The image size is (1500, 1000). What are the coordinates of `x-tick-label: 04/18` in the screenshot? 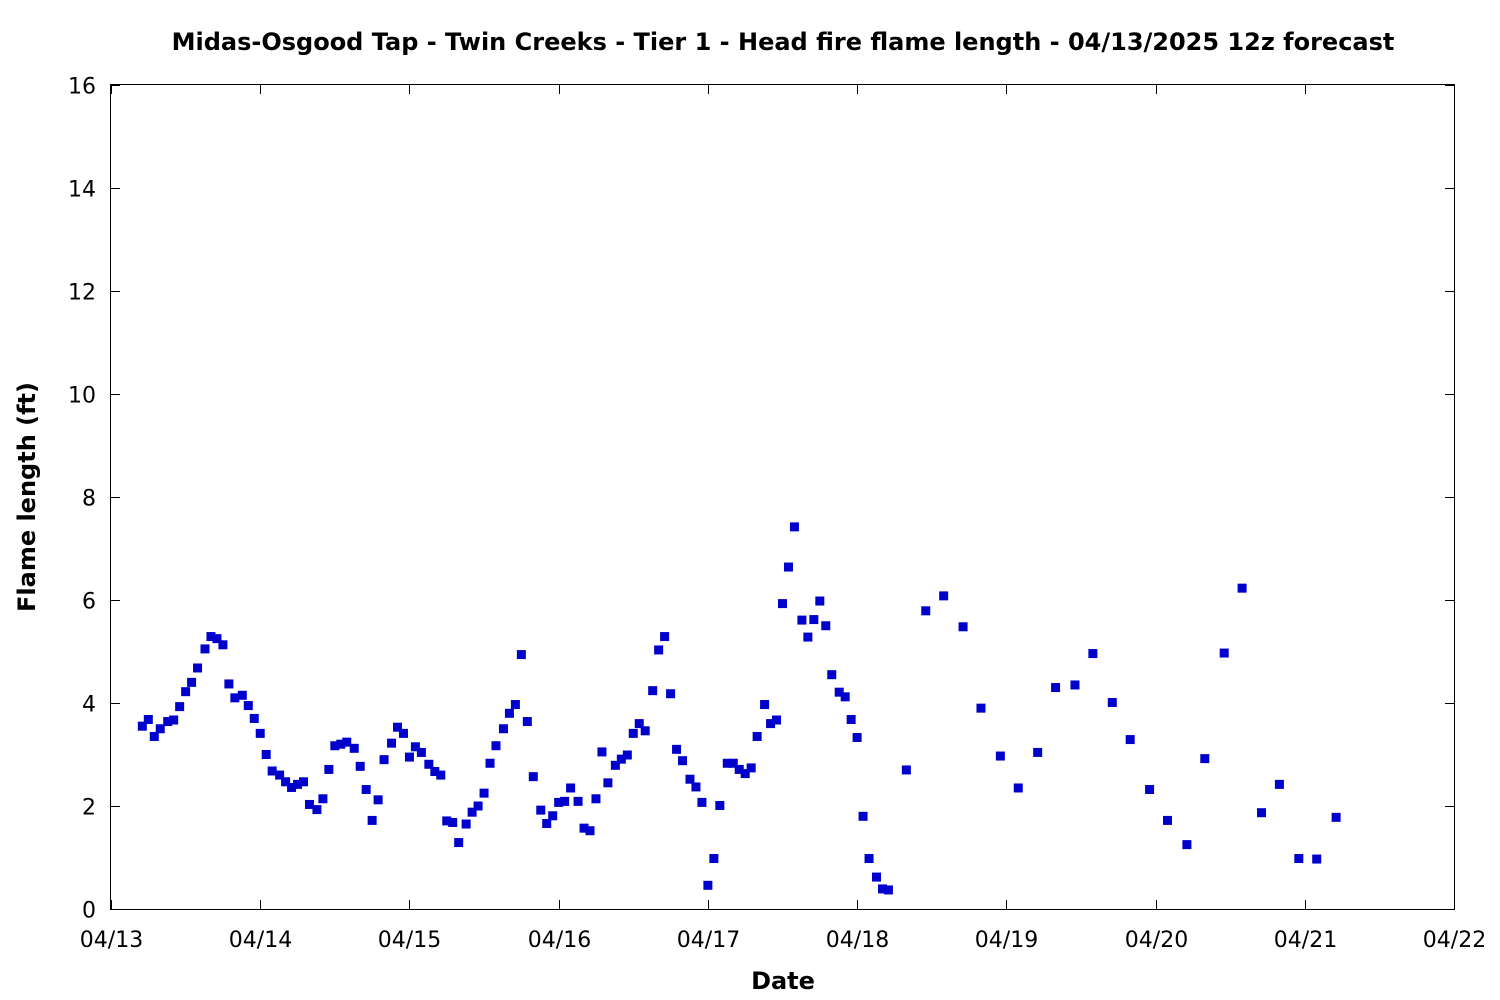 It's located at (857, 940).